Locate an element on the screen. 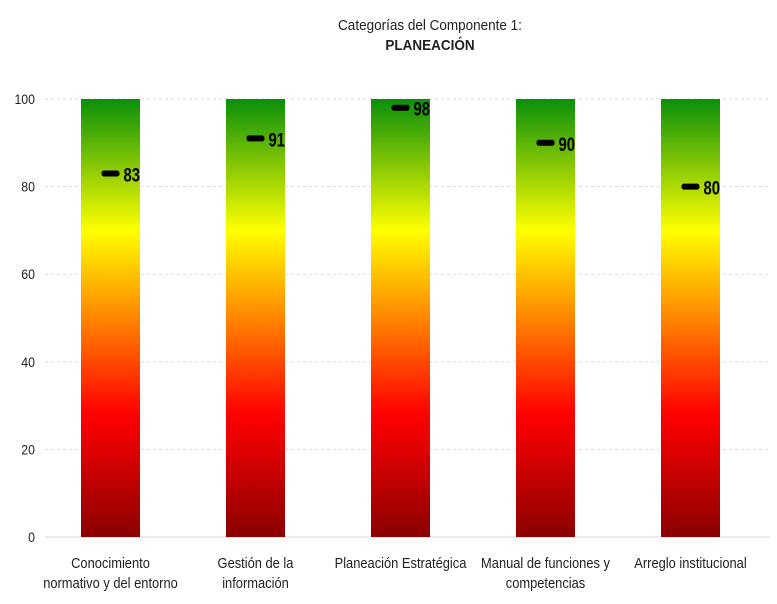 Image resolution: width=777 pixels, height=604 pixels. y-tick-label: 100 is located at coordinates (24, 99).